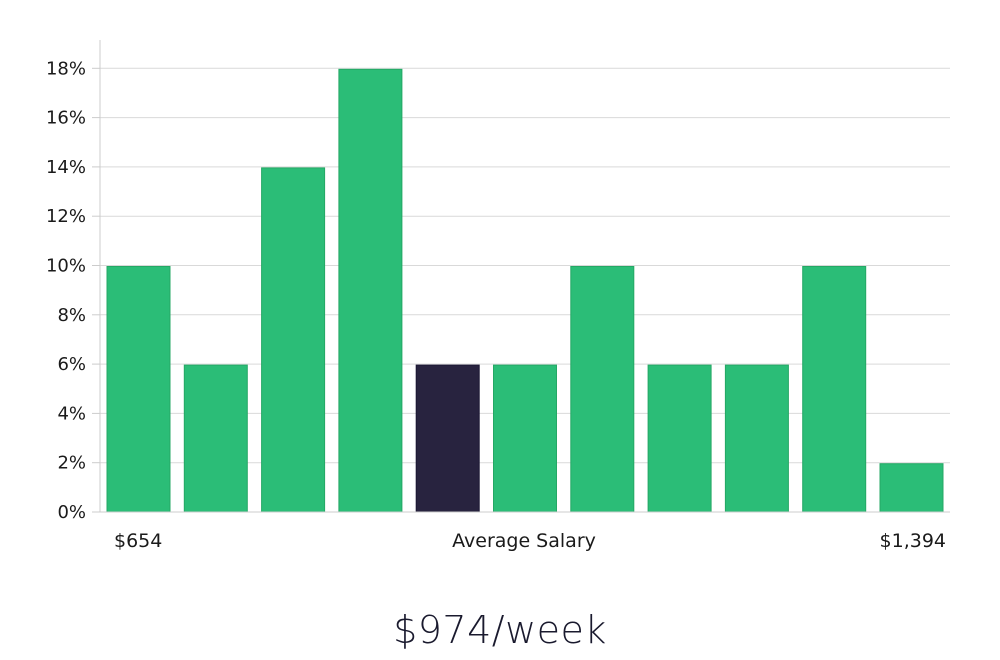 The image size is (1000, 660). What do you see at coordinates (71, 315) in the screenshot?
I see `y-tick-label: 8%` at bounding box center [71, 315].